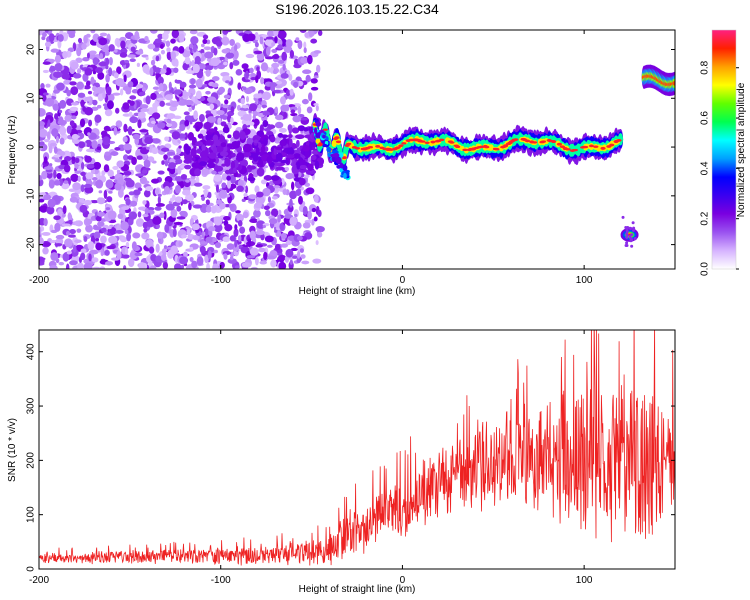 The width and height of the screenshot is (750, 600). Describe the element at coordinates (357, 291) in the screenshot. I see `spectrogram-x-label: Height of straight line (km)` at that location.